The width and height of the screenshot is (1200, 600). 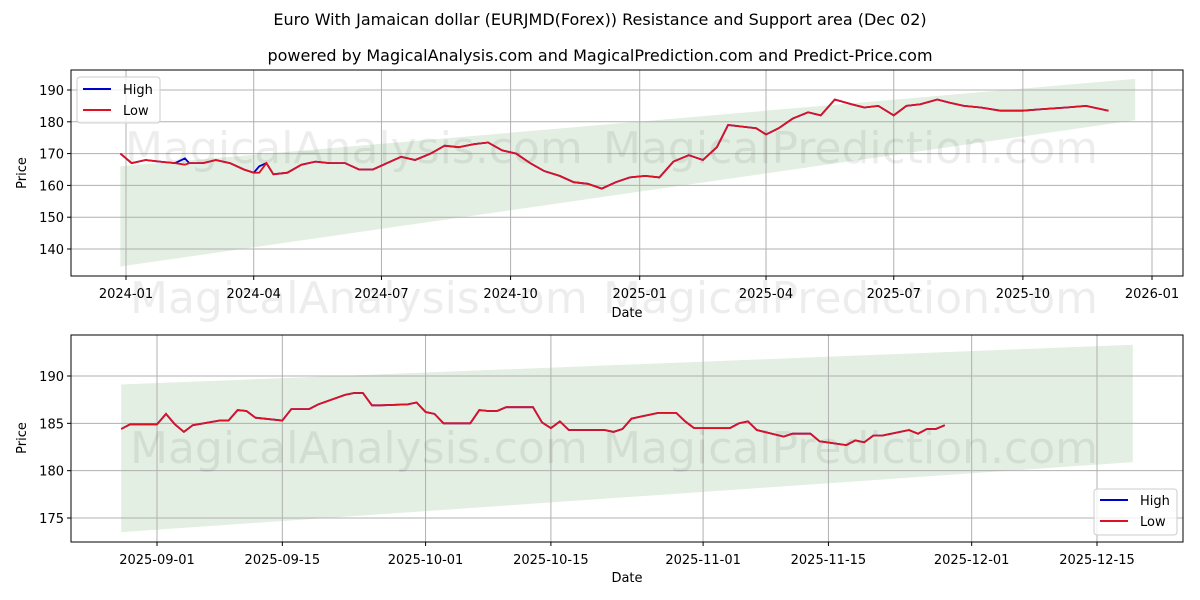 I want to click on y-tick-label: 150, so click(x=51, y=218).